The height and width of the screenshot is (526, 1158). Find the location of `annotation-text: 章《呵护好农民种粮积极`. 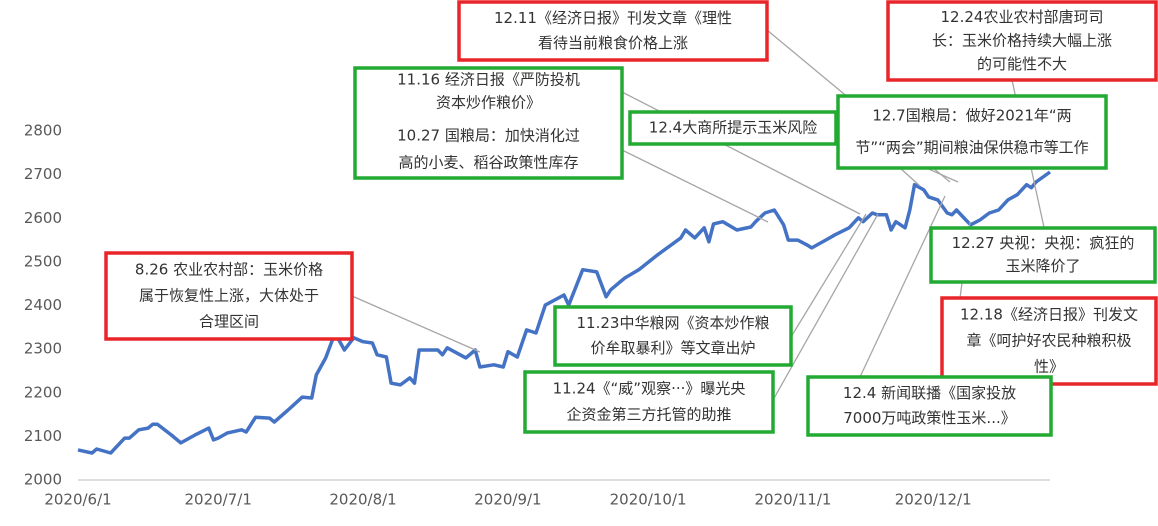

annotation-text: 章《呵护好农民种粮积极 is located at coordinates (1048, 341).